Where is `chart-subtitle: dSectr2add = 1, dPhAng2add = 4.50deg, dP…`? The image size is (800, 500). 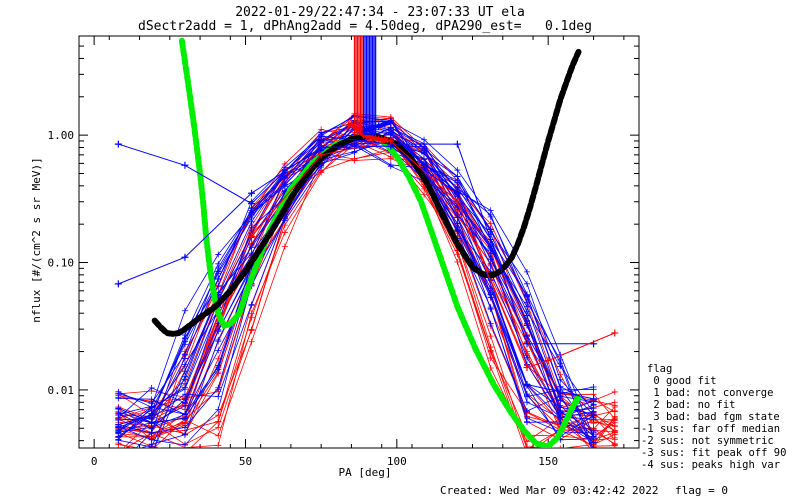 chart-subtitle: dSectr2add = 1, dPhAng2add = 4.50deg, dP… is located at coordinates (365, 26).